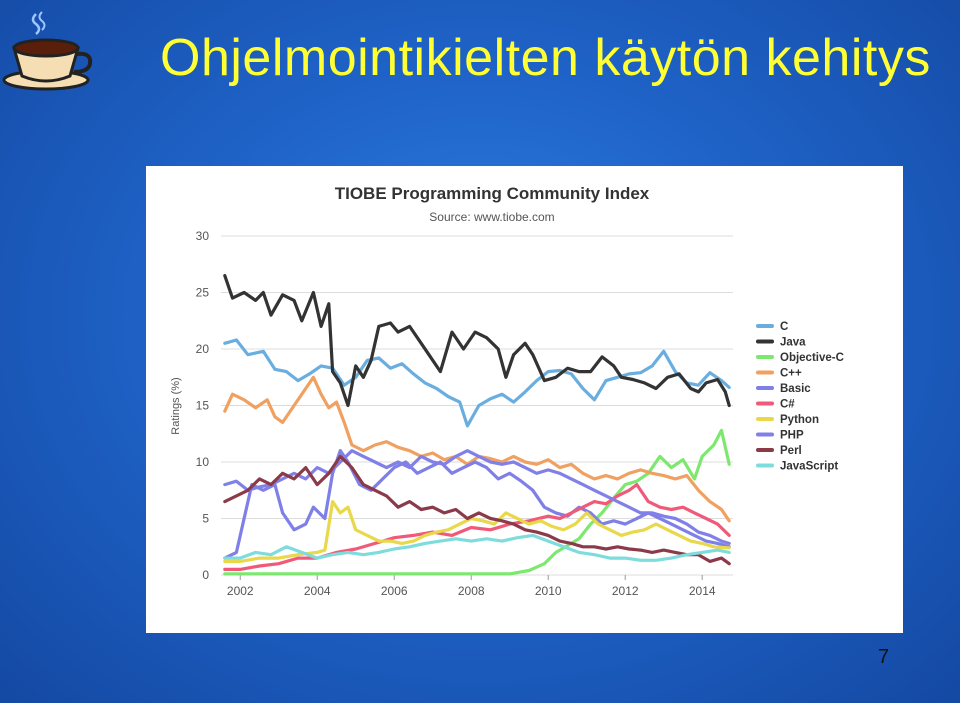 The image size is (960, 703). I want to click on legend-item-label: Objective-C, so click(812, 358).